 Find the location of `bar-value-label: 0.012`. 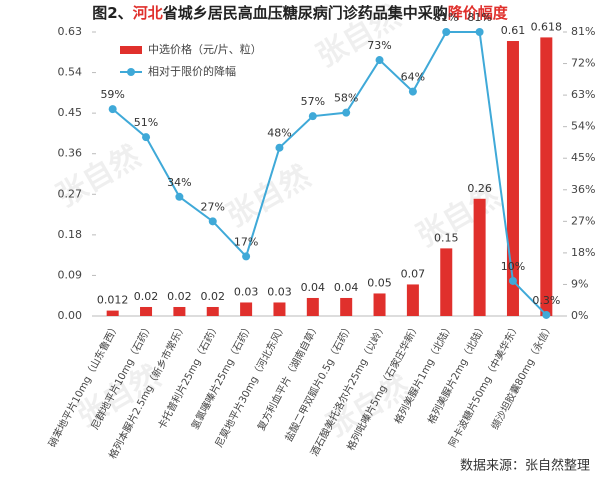

bar-value-label: 0.012 is located at coordinates (113, 300).